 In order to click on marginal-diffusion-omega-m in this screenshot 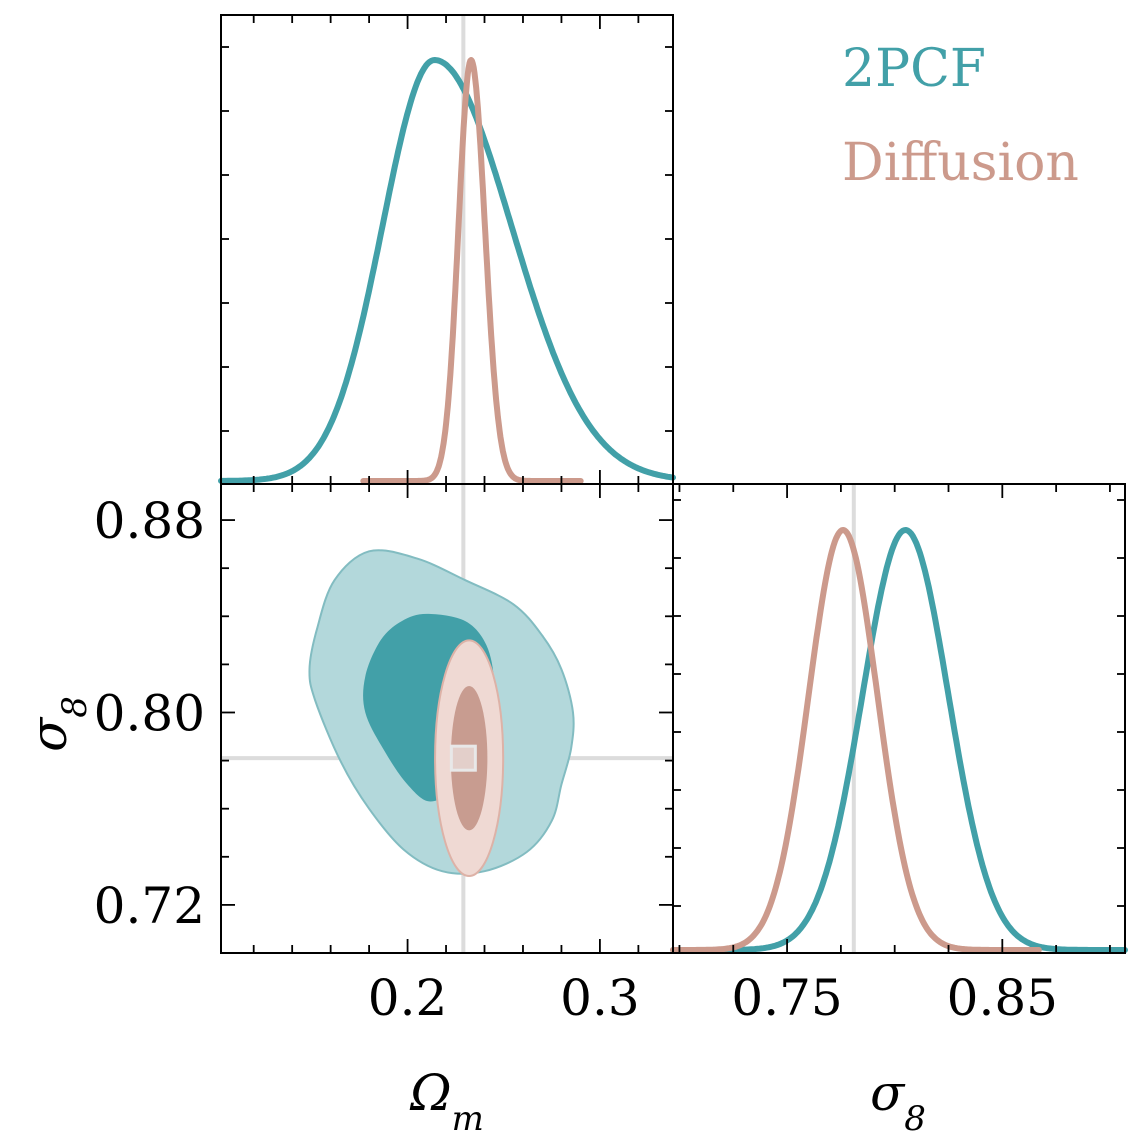, I will do `click(472, 270)`.